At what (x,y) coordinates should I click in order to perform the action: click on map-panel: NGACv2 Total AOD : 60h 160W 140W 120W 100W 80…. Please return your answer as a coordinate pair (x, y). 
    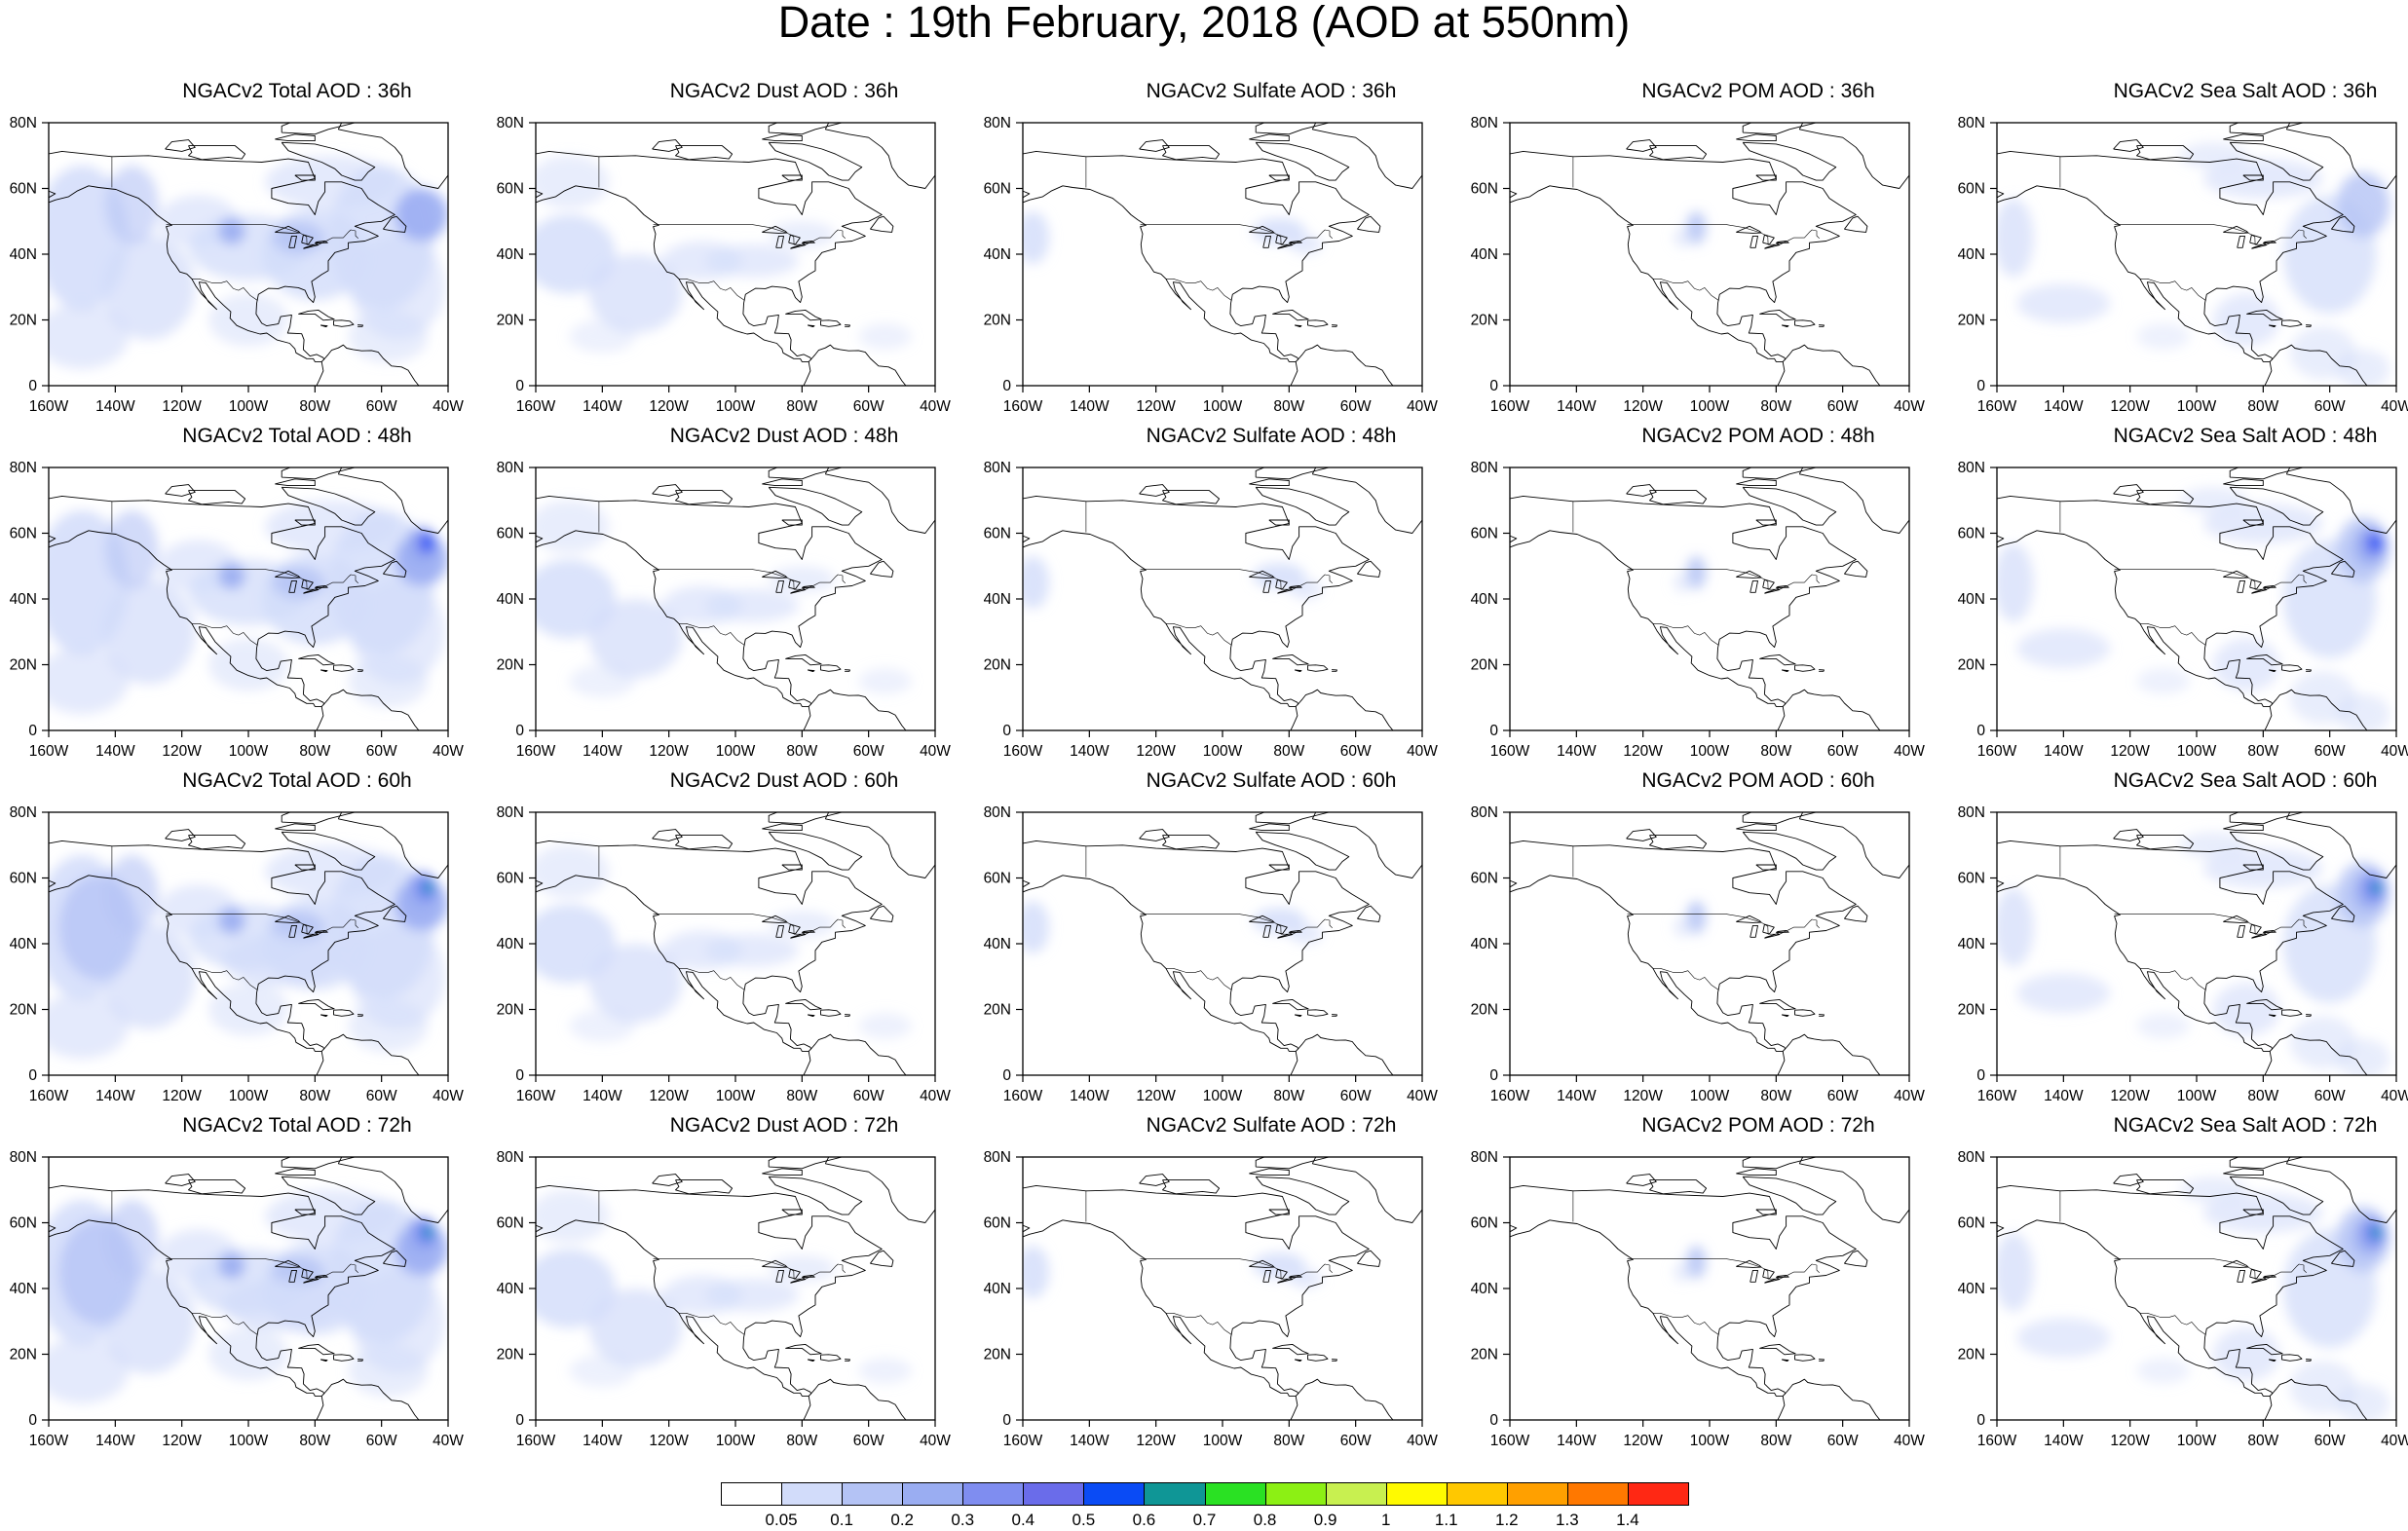
    Looking at the image, I should click on (273, 943).